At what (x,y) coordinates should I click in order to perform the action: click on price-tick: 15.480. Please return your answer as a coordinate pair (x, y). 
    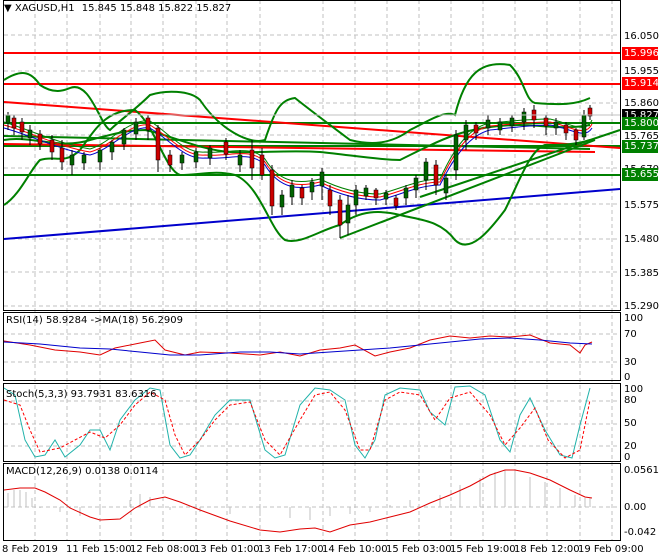
    Looking at the image, I should click on (641, 239).